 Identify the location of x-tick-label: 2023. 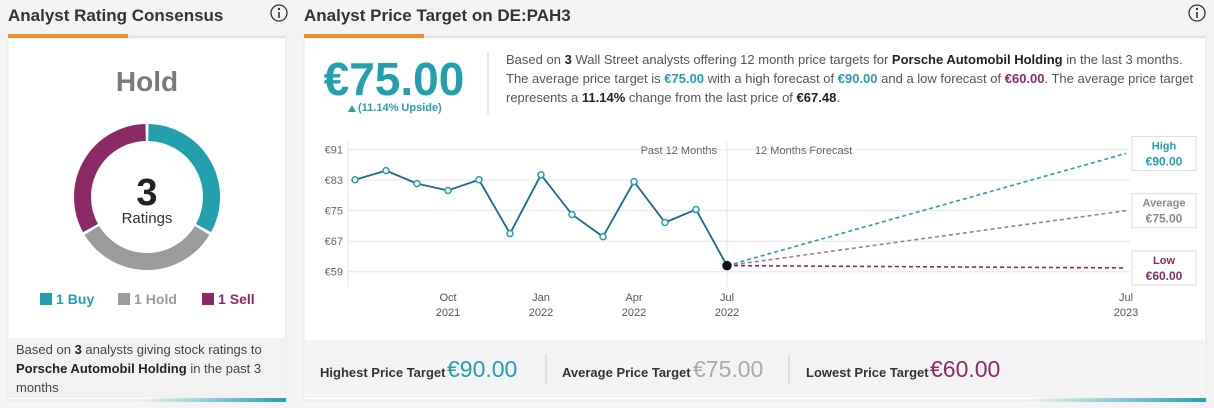
(1126, 313).